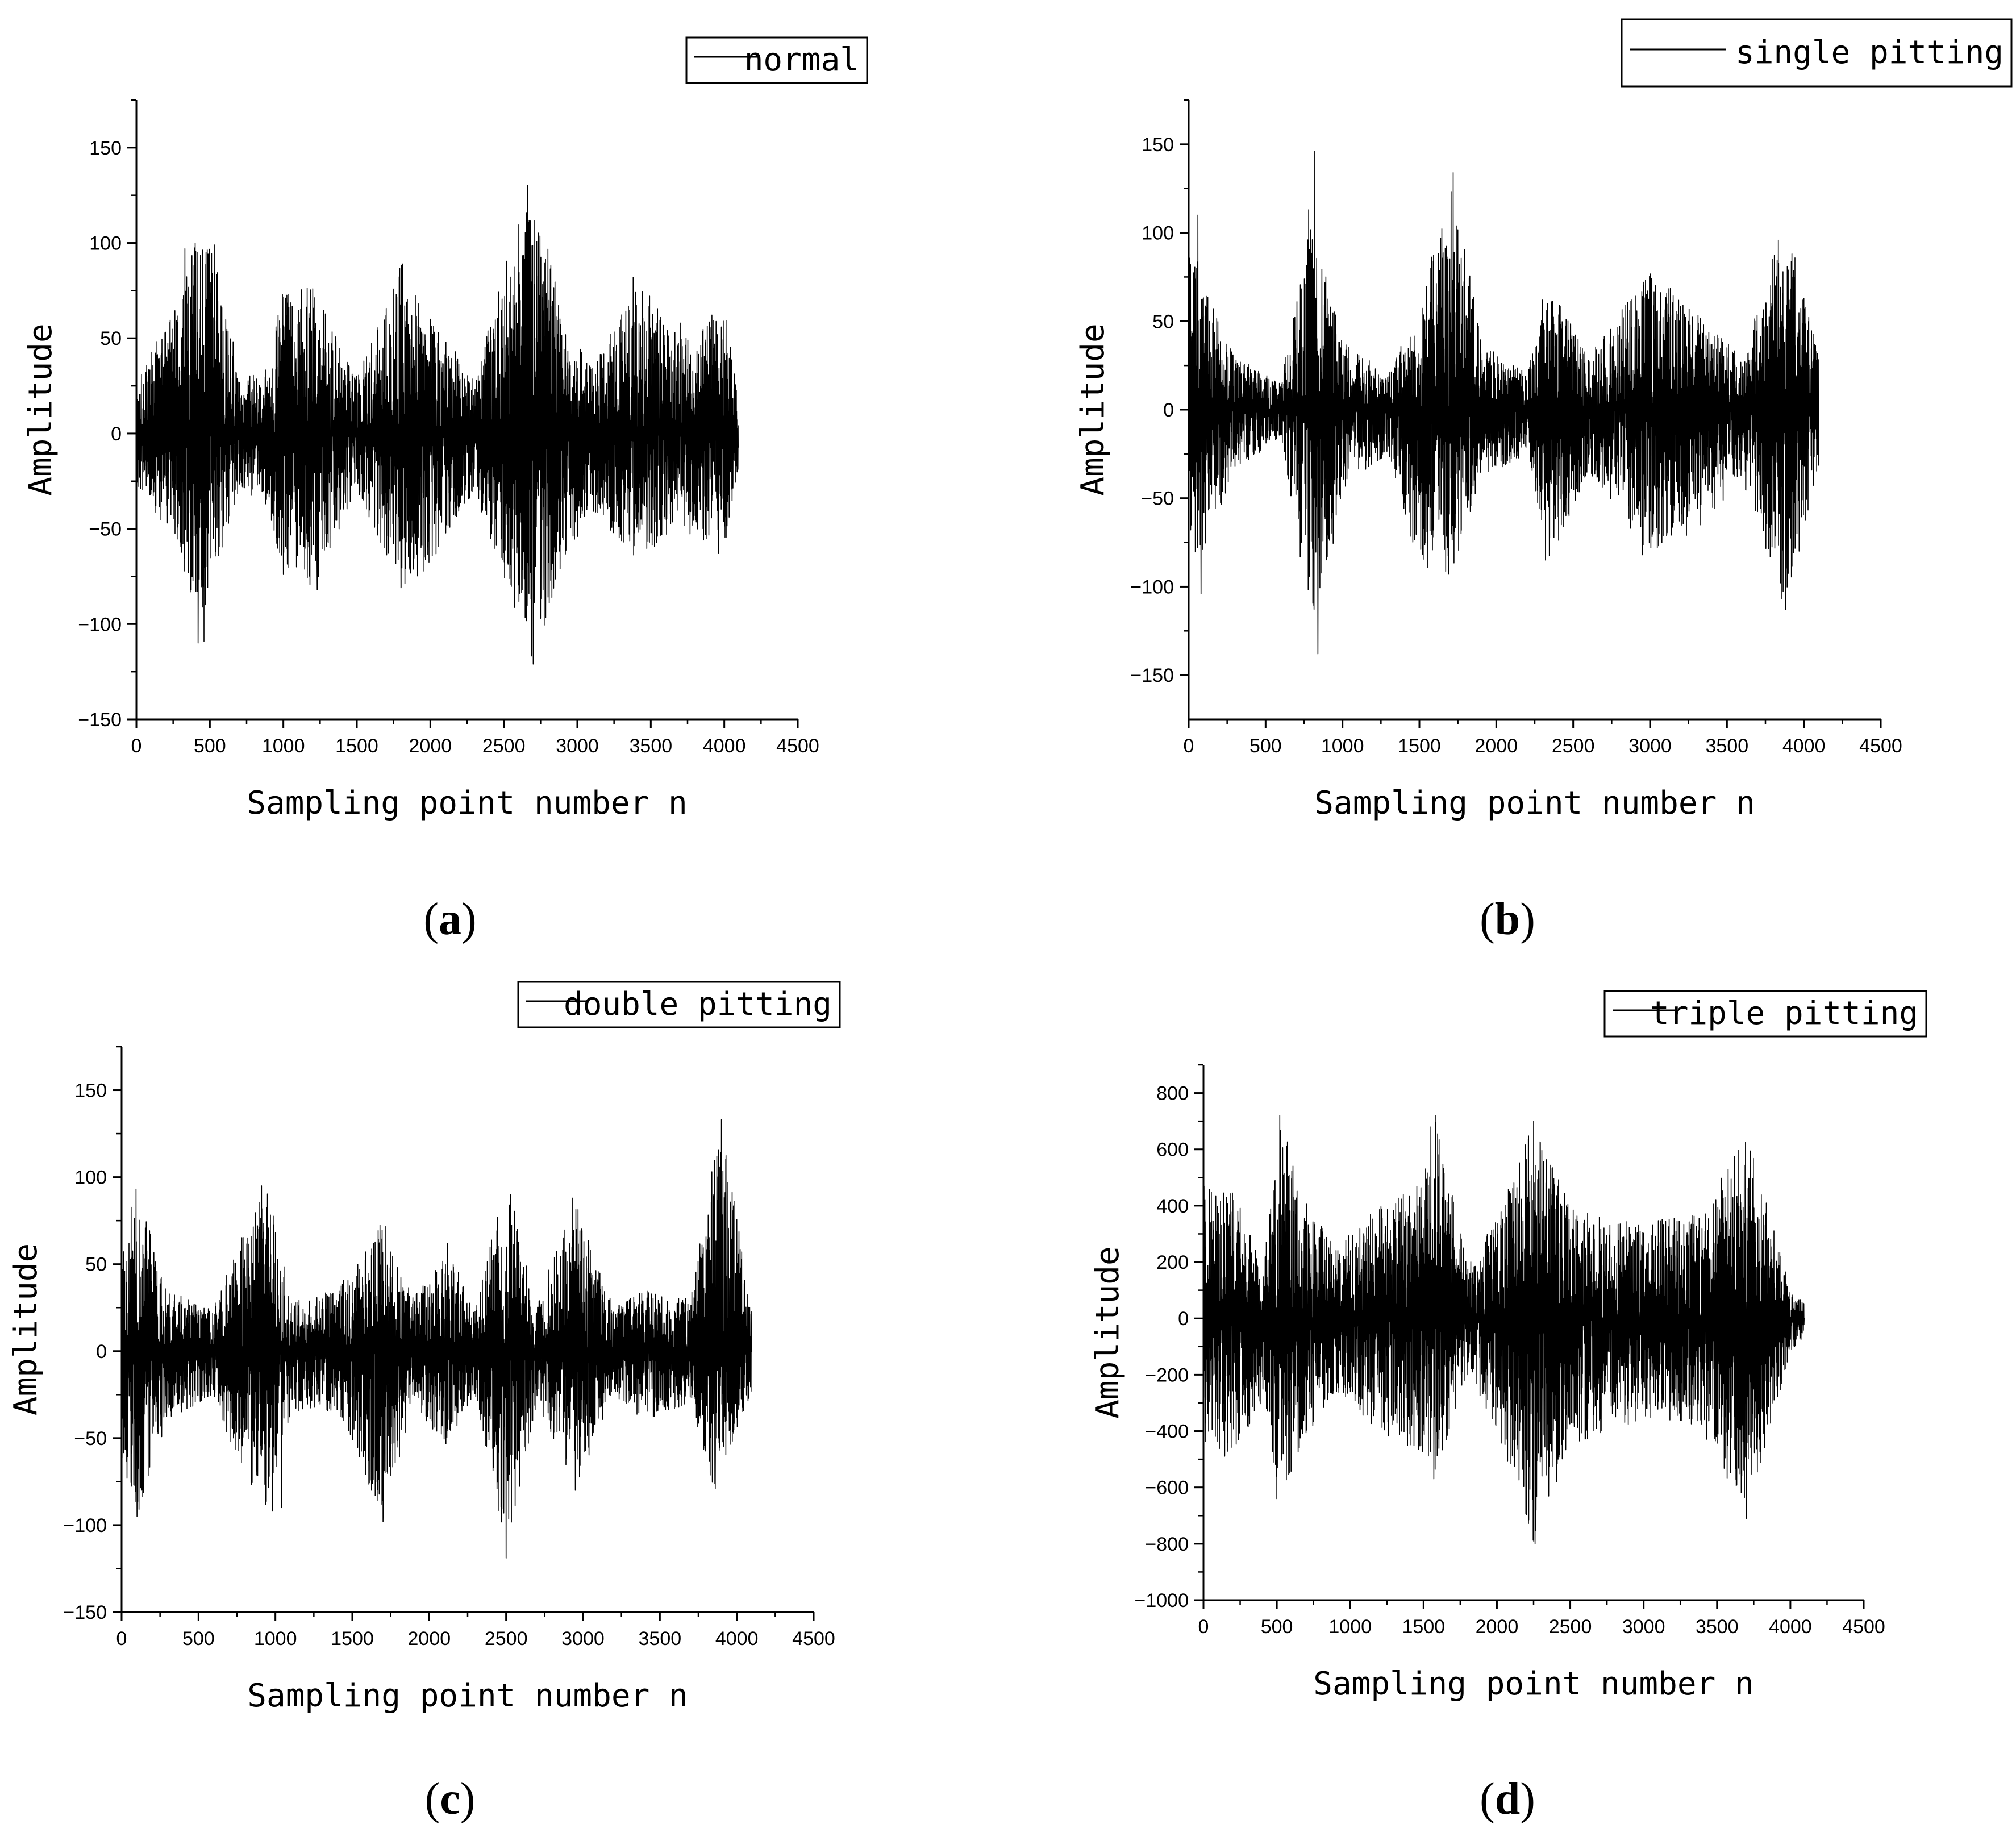  Describe the element at coordinates (698, 1005) in the screenshot. I see `legend-label: double pitting` at that location.